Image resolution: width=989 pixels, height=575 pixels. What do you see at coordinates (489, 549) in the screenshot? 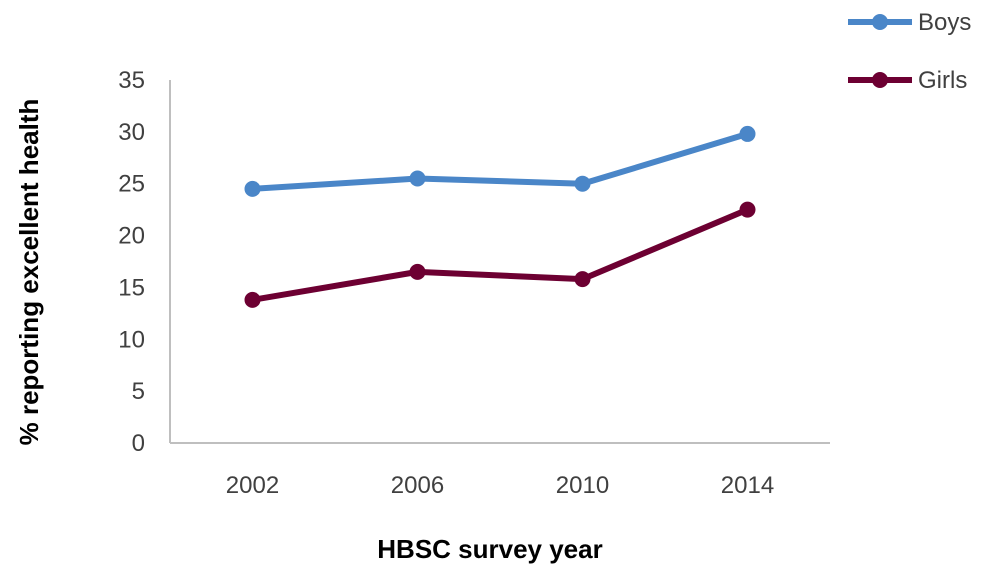
I see `x-axis-title: HBSC survey year` at bounding box center [489, 549].